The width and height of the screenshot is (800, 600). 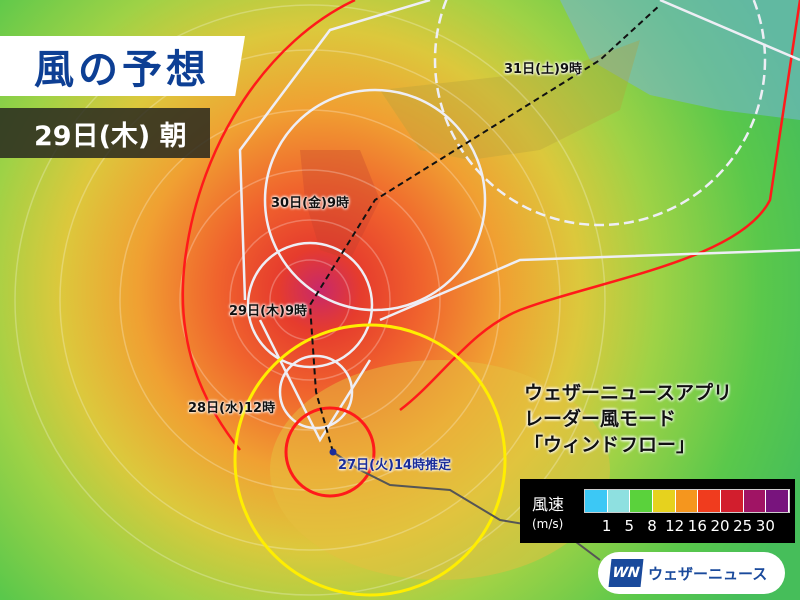 What do you see at coordinates (680, 60) in the screenshot?
I see `northern-land` at bounding box center [680, 60].